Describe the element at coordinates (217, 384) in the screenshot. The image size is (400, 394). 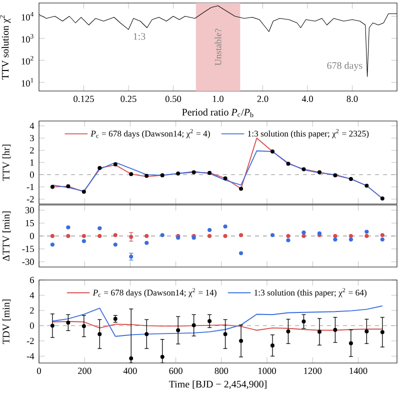
I see `x-axis-title: Time [BJD − 2,454,900]` at that location.